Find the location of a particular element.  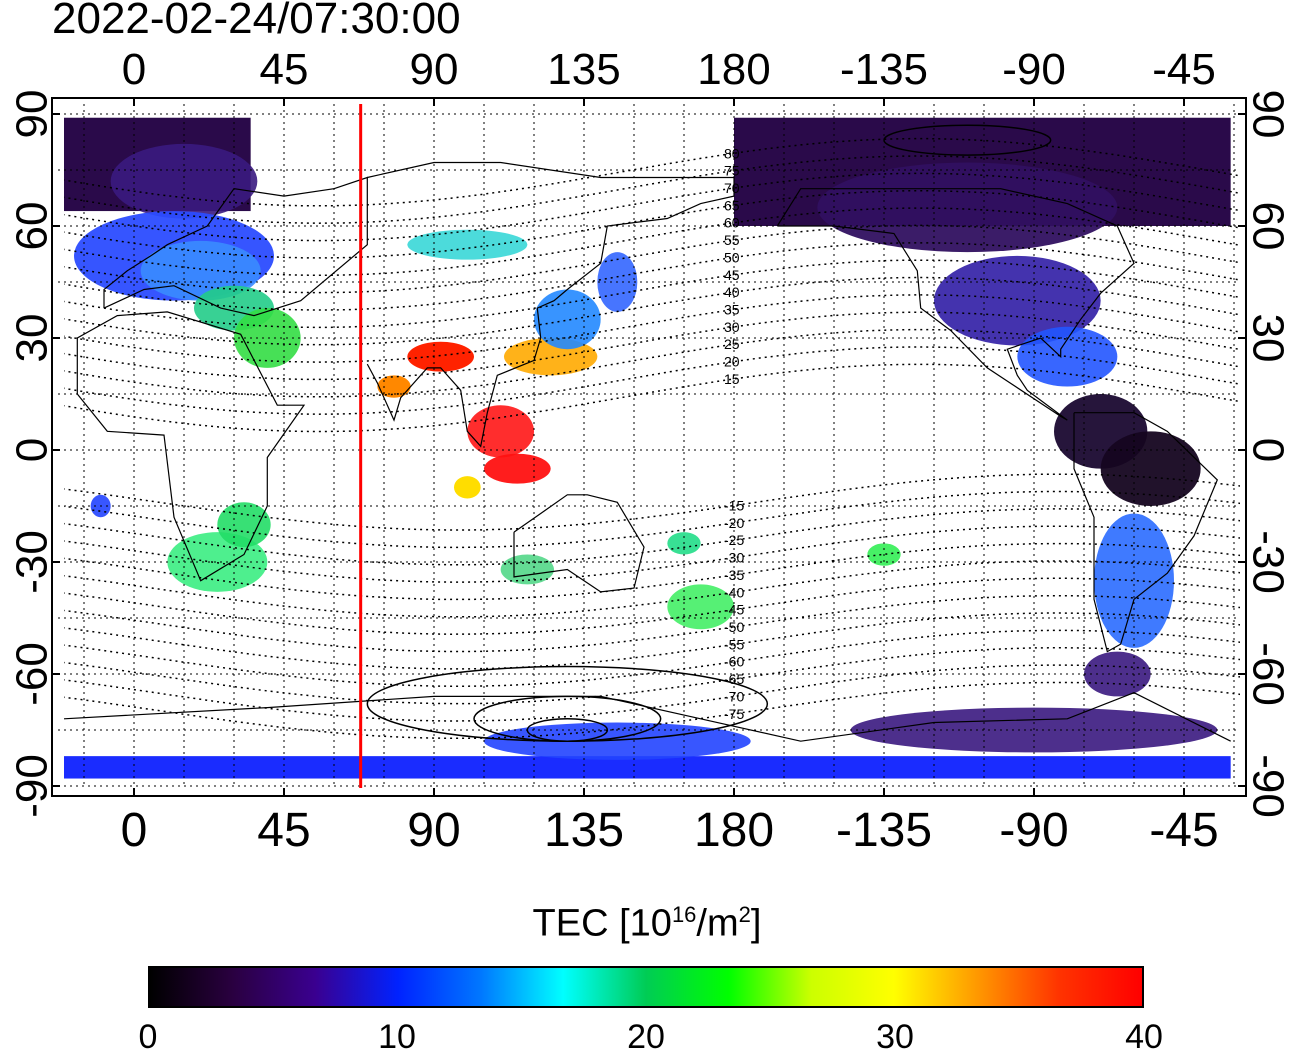

lat-label-left: -90 is located at coordinates (32, 786).